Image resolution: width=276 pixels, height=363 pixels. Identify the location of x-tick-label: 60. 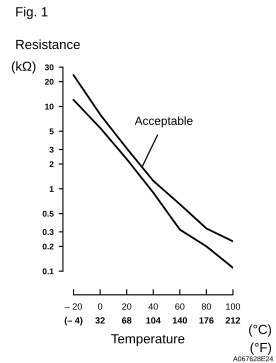
(179, 306).